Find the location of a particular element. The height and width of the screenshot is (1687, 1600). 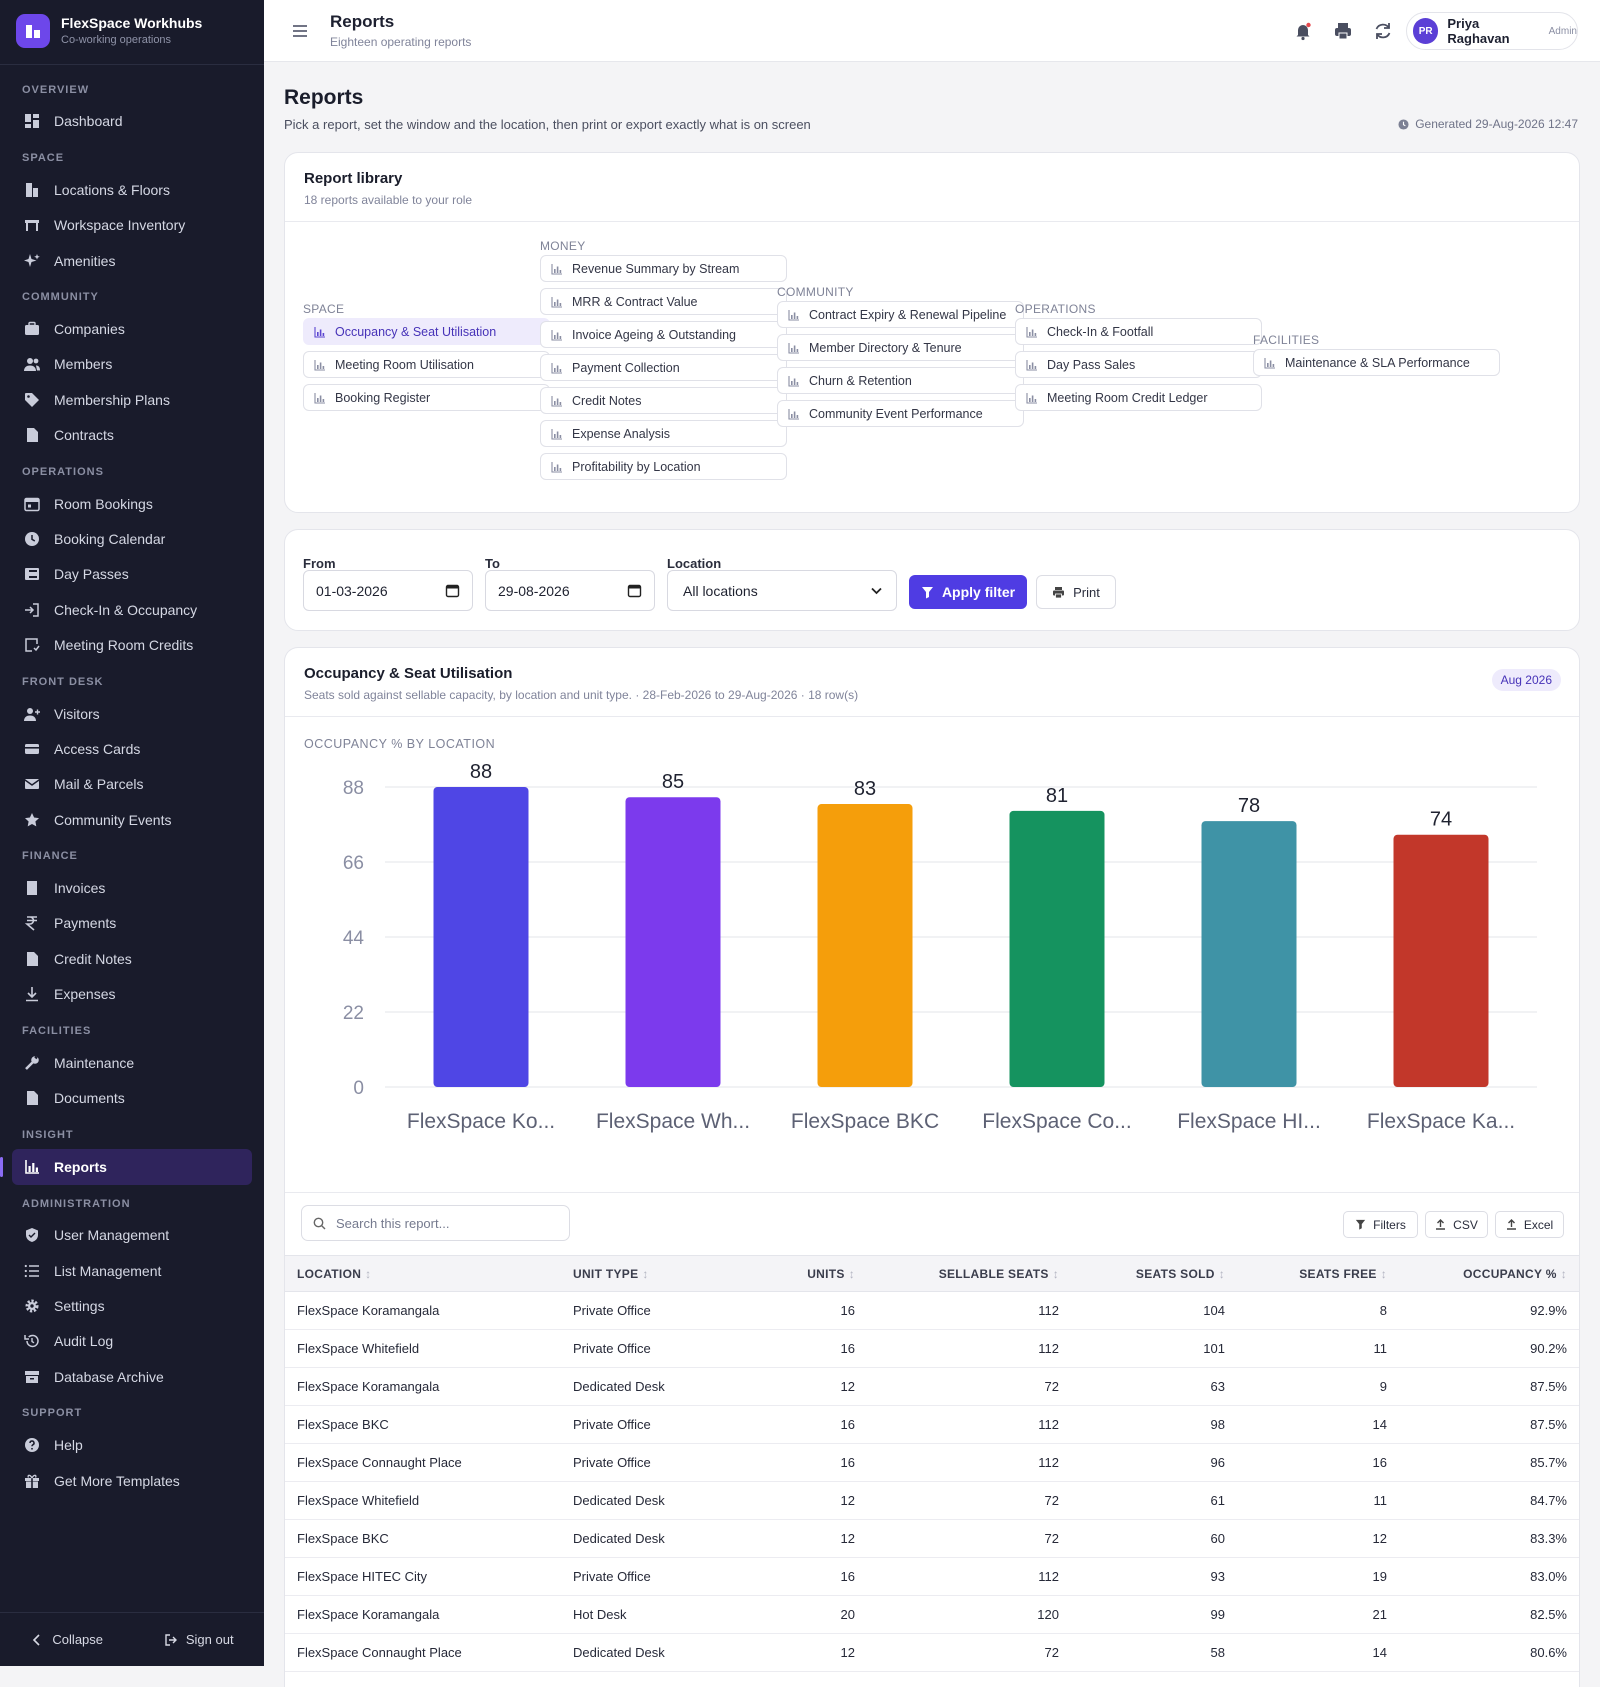

column-header: OCCUPANCY % ↕ is located at coordinates (1489, 1273).